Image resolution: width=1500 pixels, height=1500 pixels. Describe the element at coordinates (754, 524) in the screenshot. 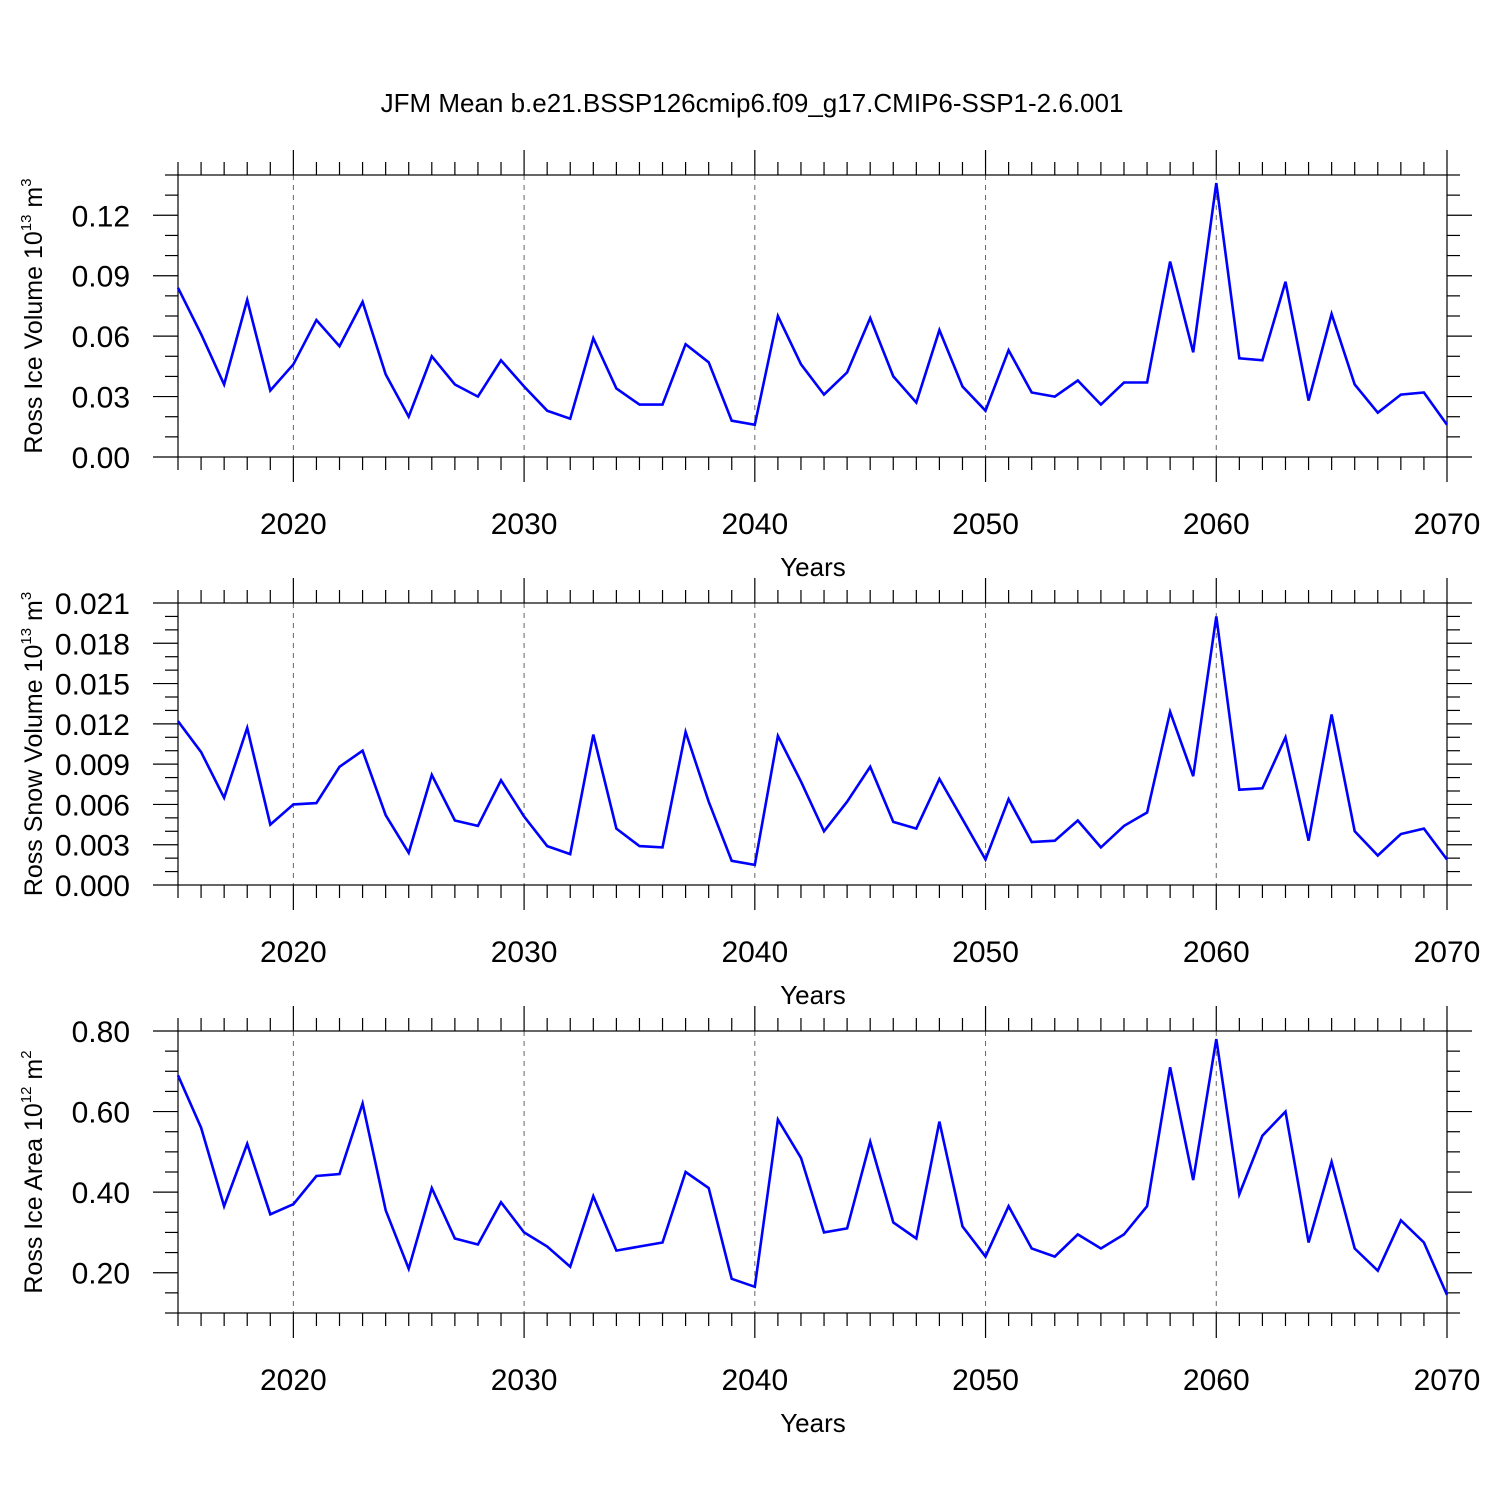

I see `ice-volume-x-tick-label: 2040` at that location.